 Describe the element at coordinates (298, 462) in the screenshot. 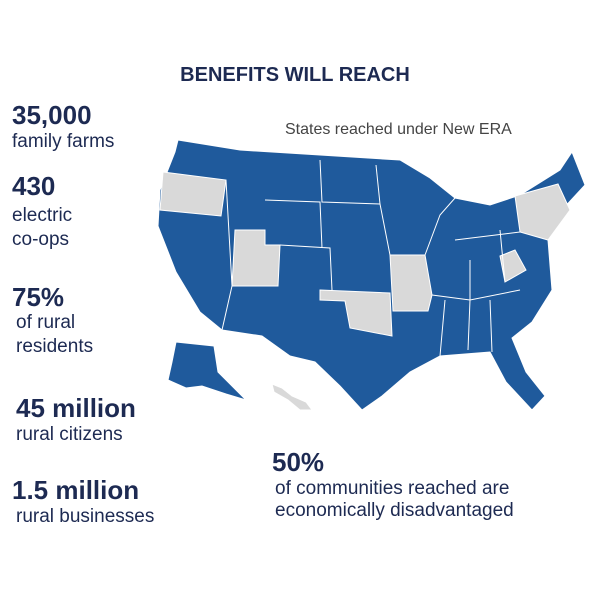

I see `stat-figure: 50%` at that location.